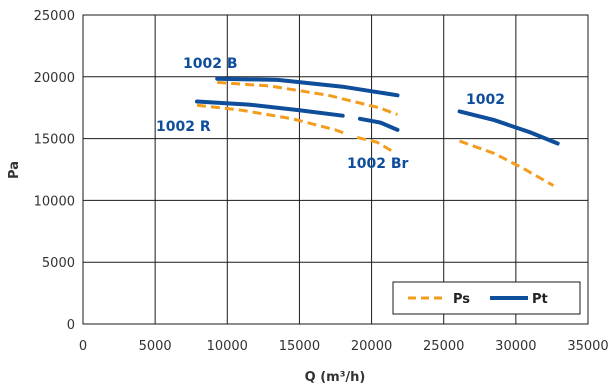 The image size is (611, 387). I want to click on y-tick-label: 20000, so click(54, 78).